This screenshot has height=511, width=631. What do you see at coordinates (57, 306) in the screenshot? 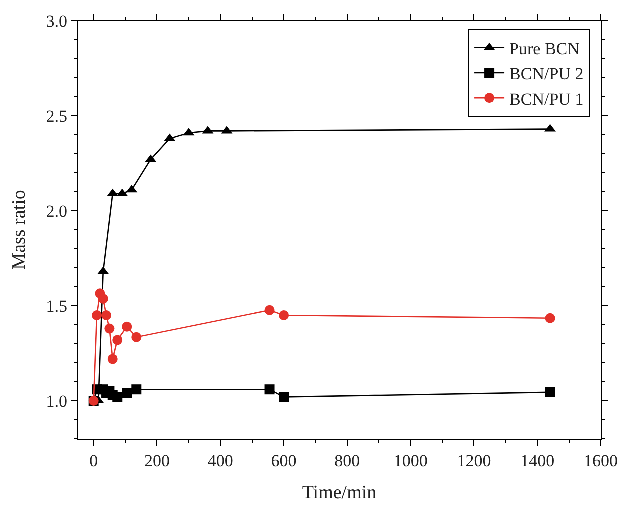
I see `y-tick-label: 1.5` at bounding box center [57, 306].